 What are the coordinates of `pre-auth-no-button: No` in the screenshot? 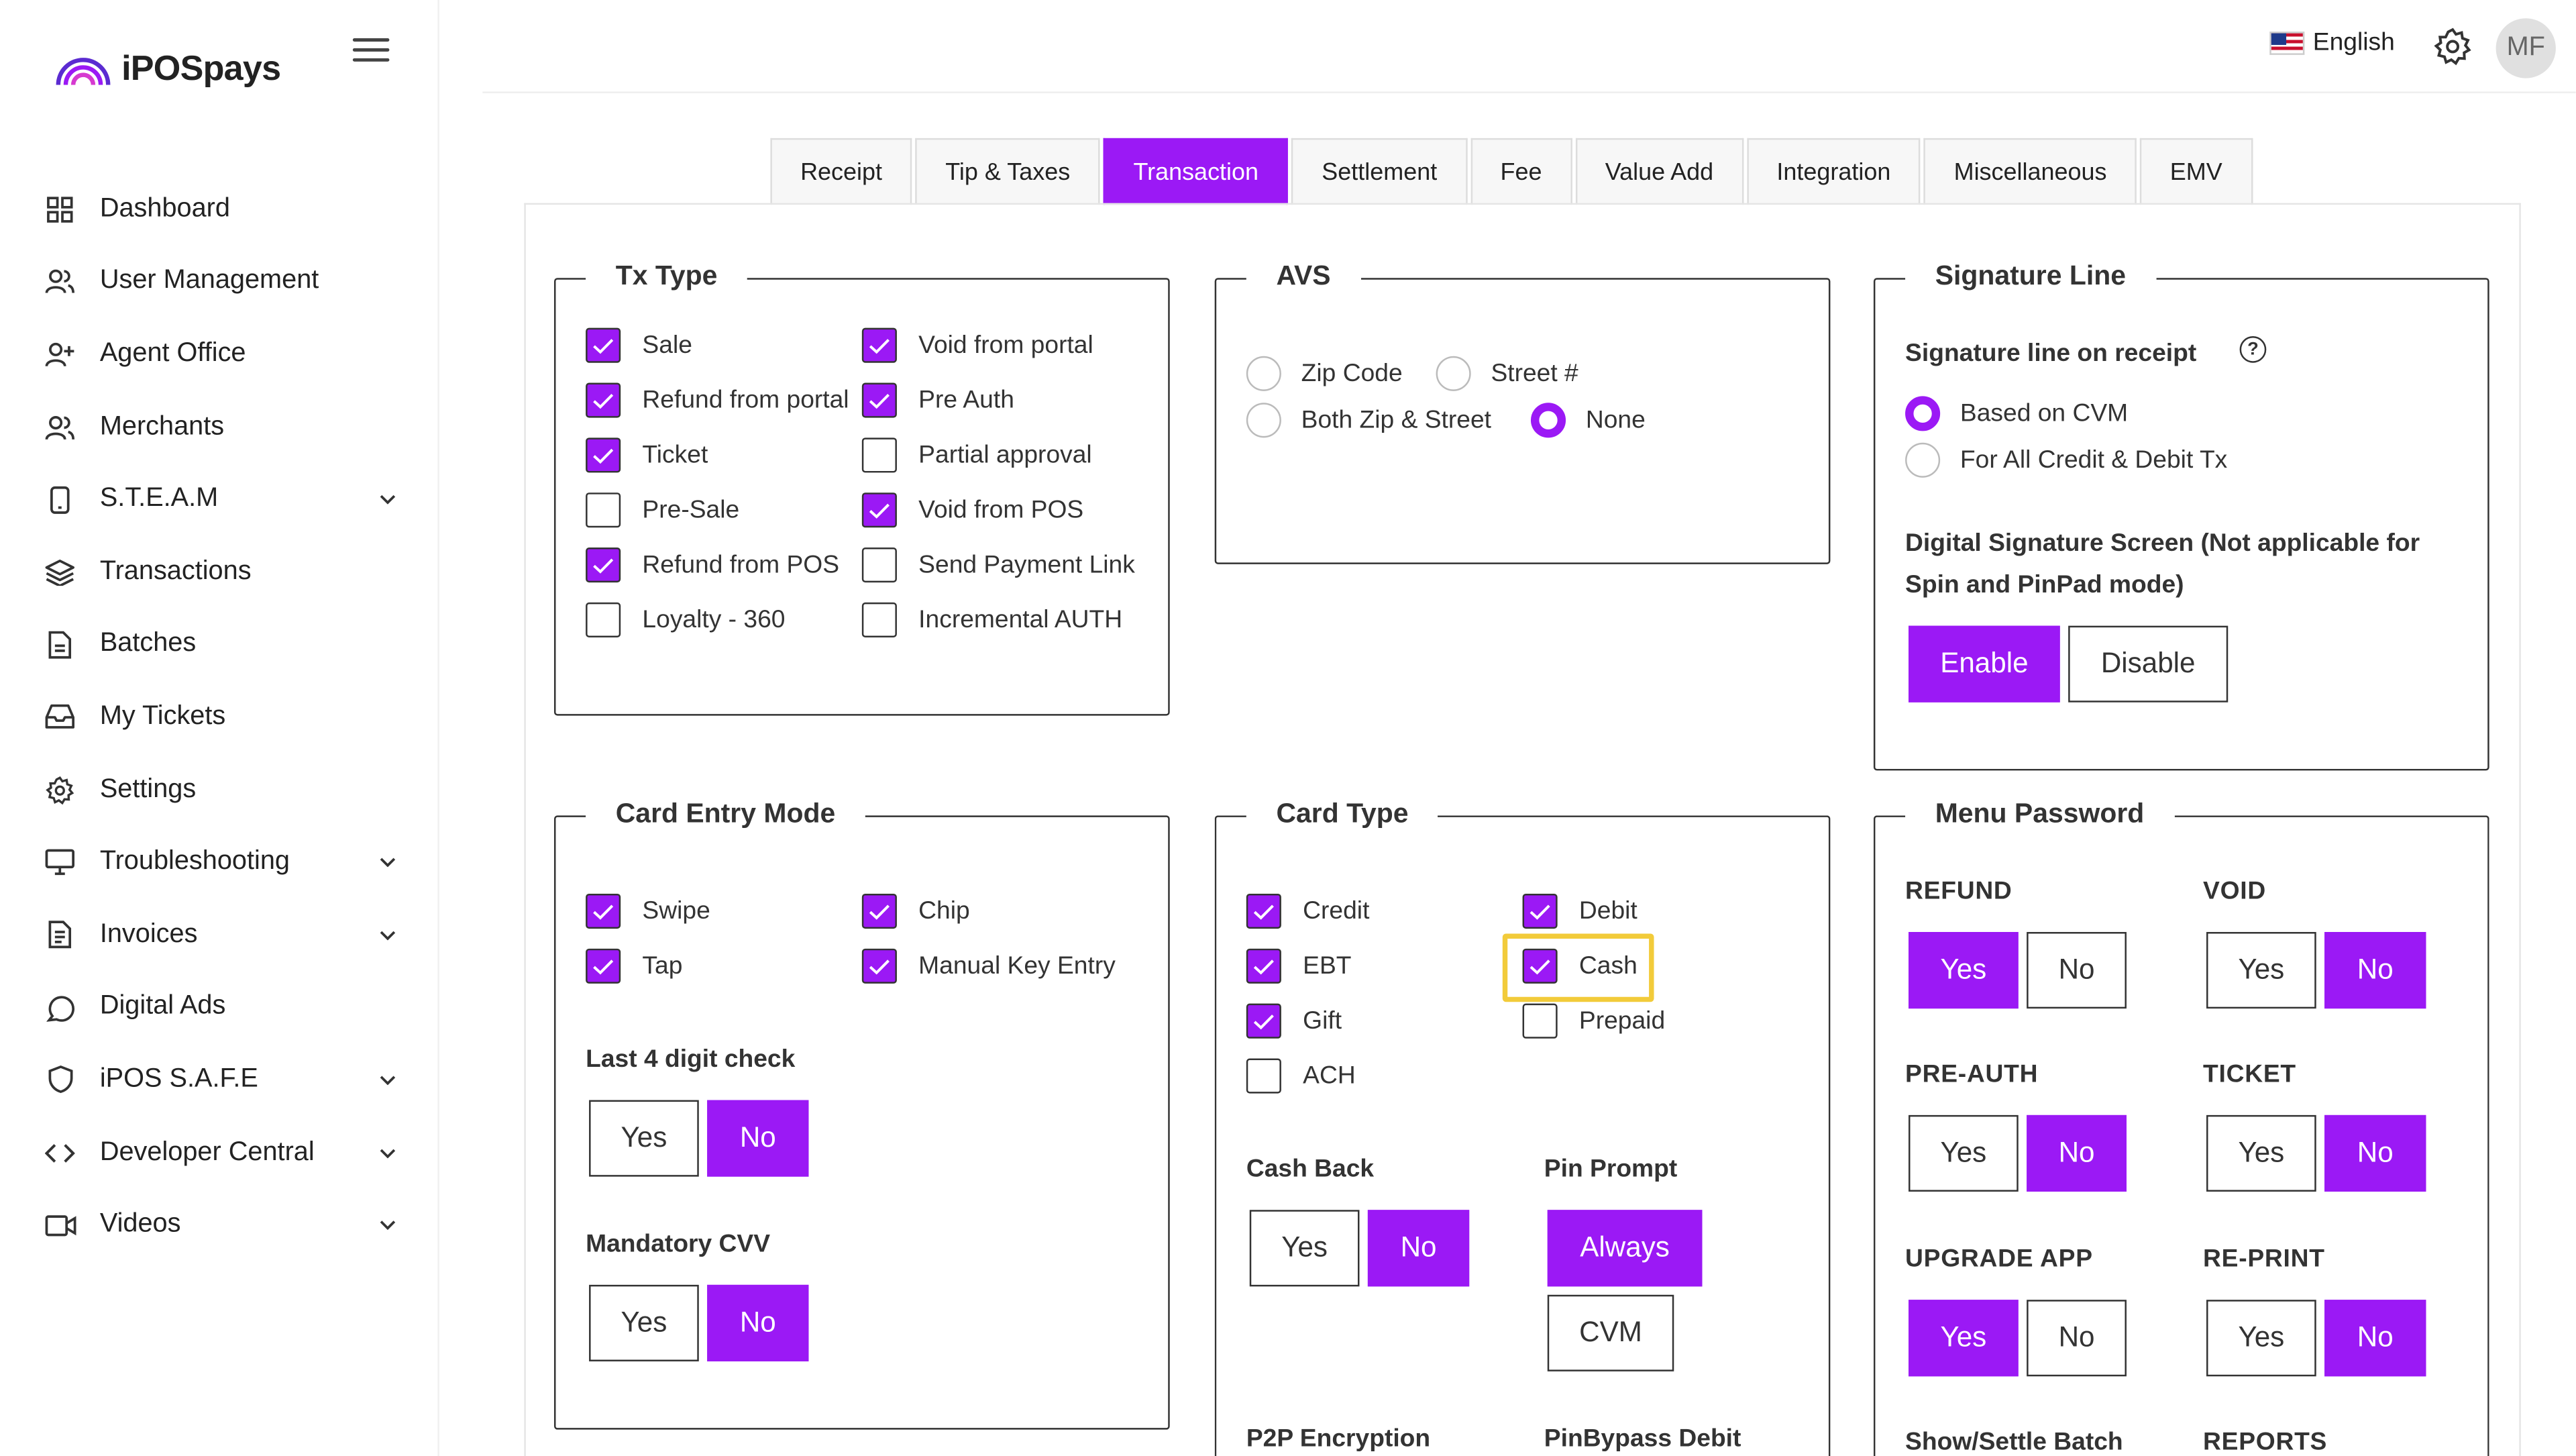 It's located at (2077, 1153).